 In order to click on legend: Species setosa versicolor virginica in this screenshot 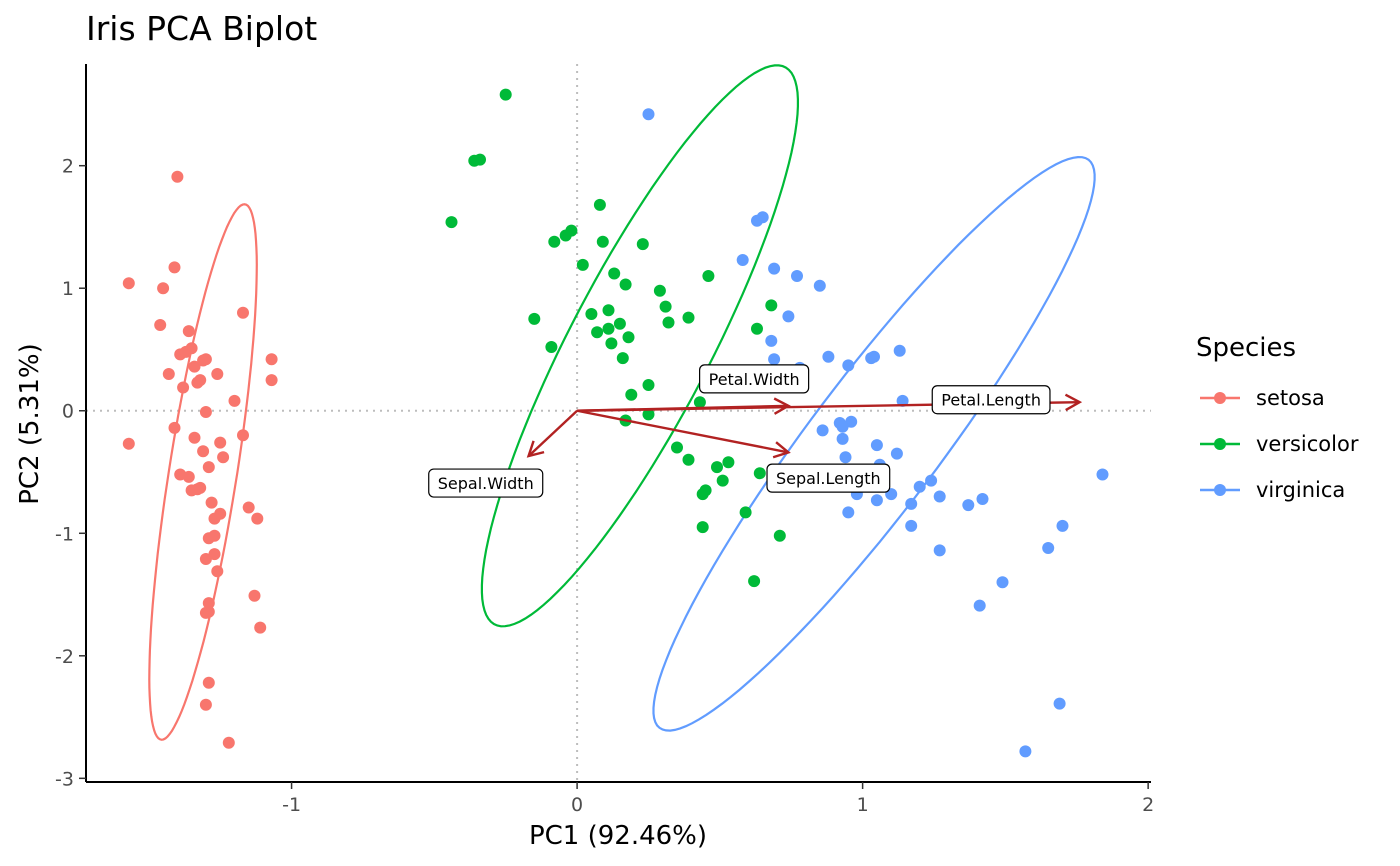, I will do `click(1277, 417)`.